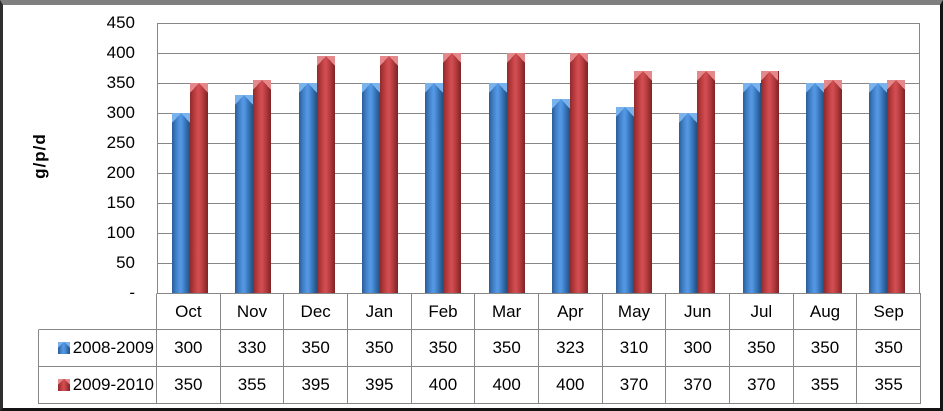 The width and height of the screenshot is (943, 411). I want to click on month-header-cell: May, so click(634, 311).